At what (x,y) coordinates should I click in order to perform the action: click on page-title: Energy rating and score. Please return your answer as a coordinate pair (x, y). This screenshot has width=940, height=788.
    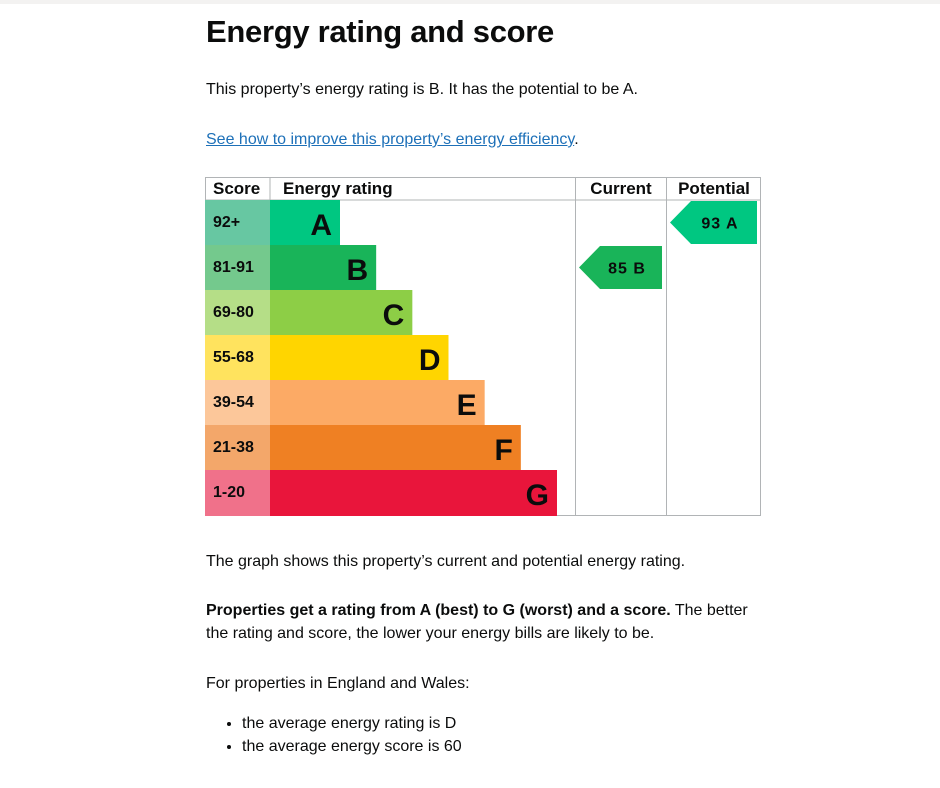
    Looking at the image, I should click on (380, 31).